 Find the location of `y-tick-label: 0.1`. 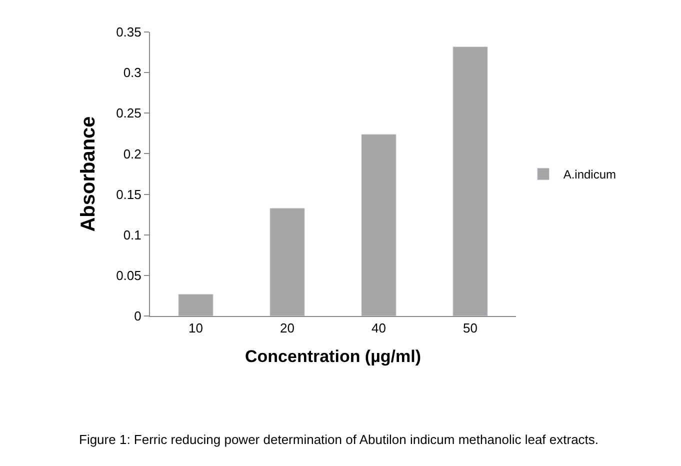

y-tick-label: 0.1 is located at coordinates (132, 234).